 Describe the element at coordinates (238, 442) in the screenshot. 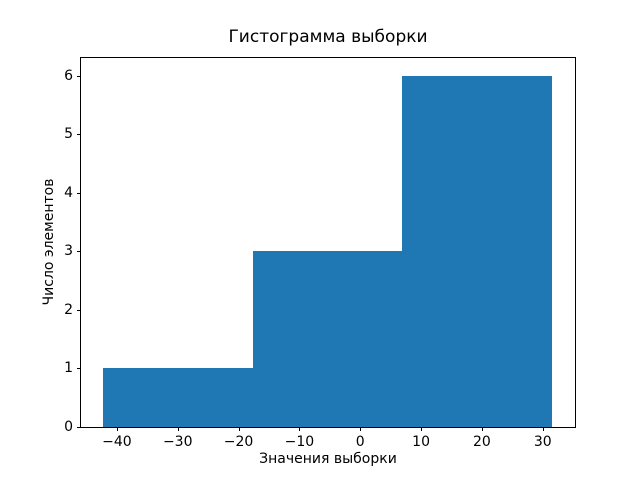

I see `x-tick-label: −20` at that location.